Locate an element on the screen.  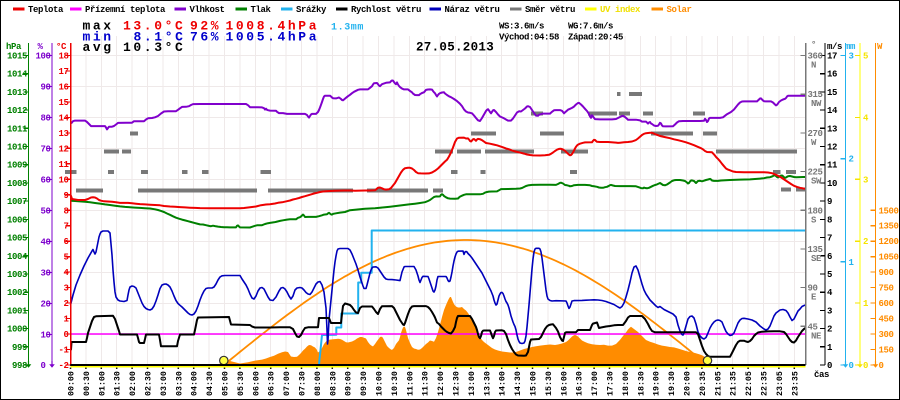
svg-text: Směr větru is located at coordinates (550, 10).